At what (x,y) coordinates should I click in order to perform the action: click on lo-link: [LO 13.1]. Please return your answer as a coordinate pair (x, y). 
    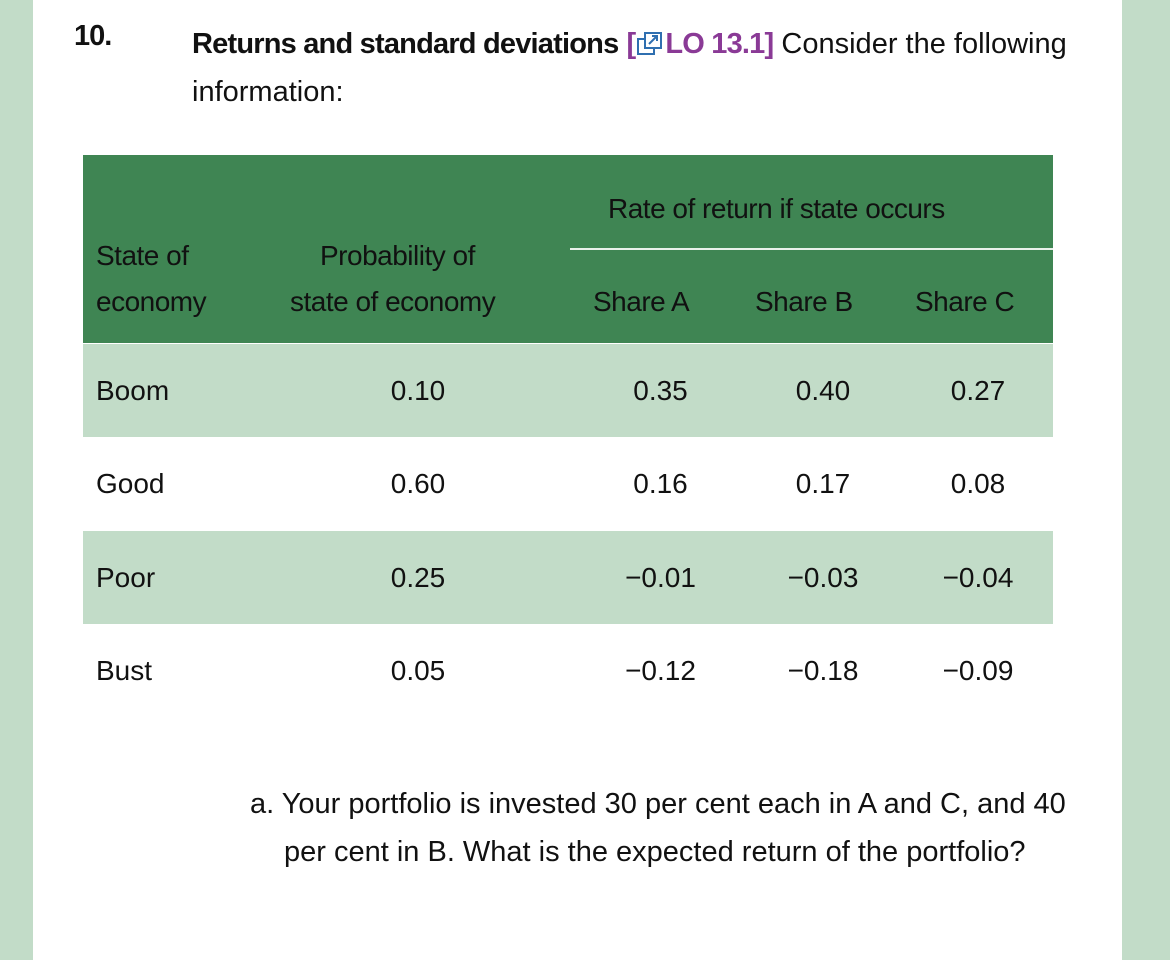
    Looking at the image, I should click on (700, 44).